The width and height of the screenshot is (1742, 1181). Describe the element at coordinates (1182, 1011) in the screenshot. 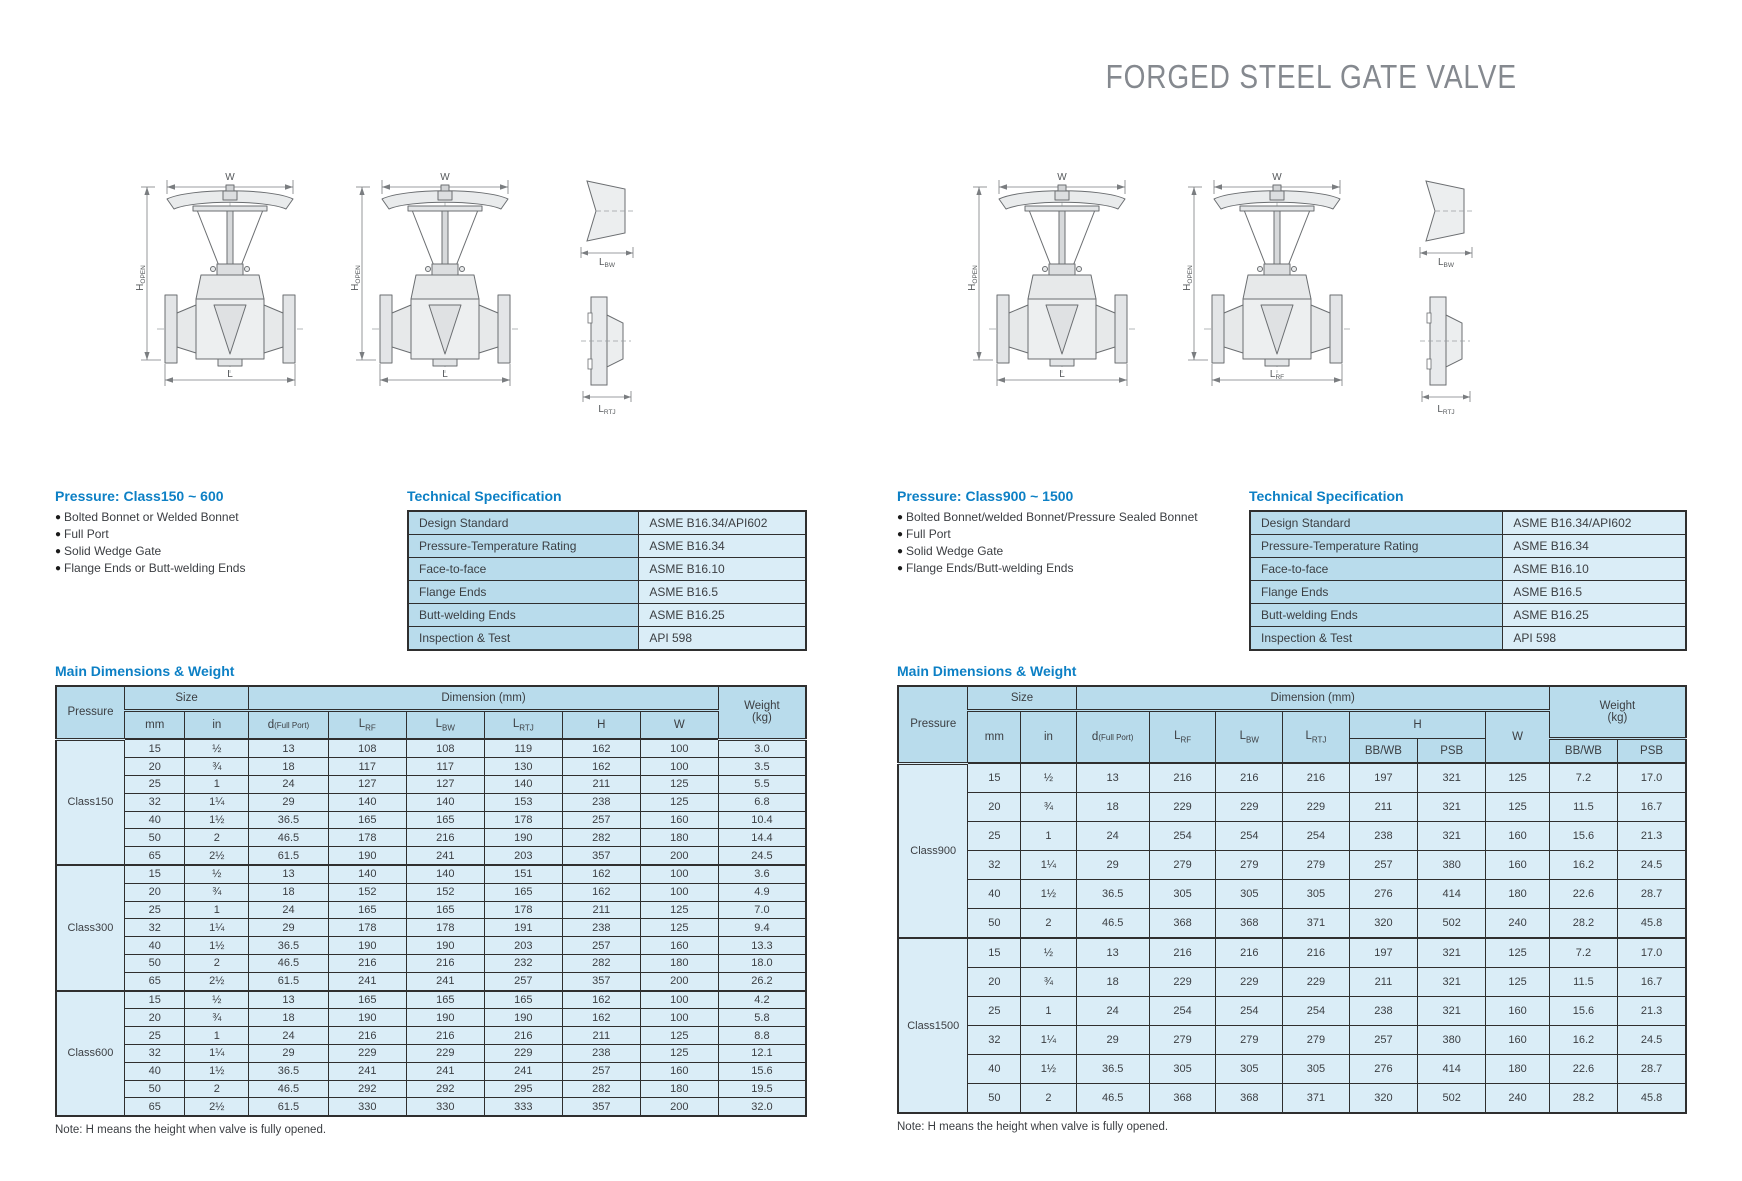

I see `dims-value-cell: 254` at that location.